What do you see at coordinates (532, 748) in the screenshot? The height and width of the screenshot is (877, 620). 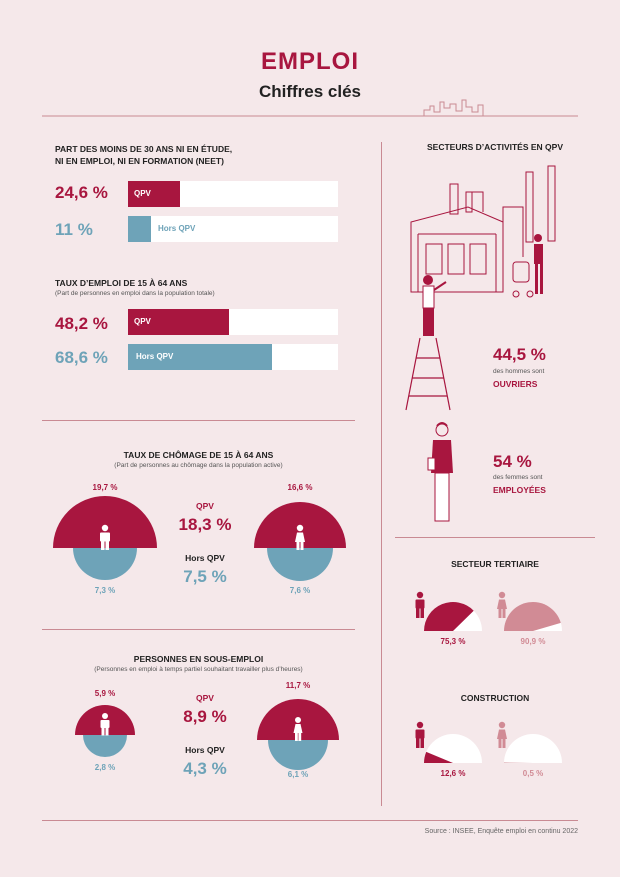 I see `construction-women-gauge` at bounding box center [532, 748].